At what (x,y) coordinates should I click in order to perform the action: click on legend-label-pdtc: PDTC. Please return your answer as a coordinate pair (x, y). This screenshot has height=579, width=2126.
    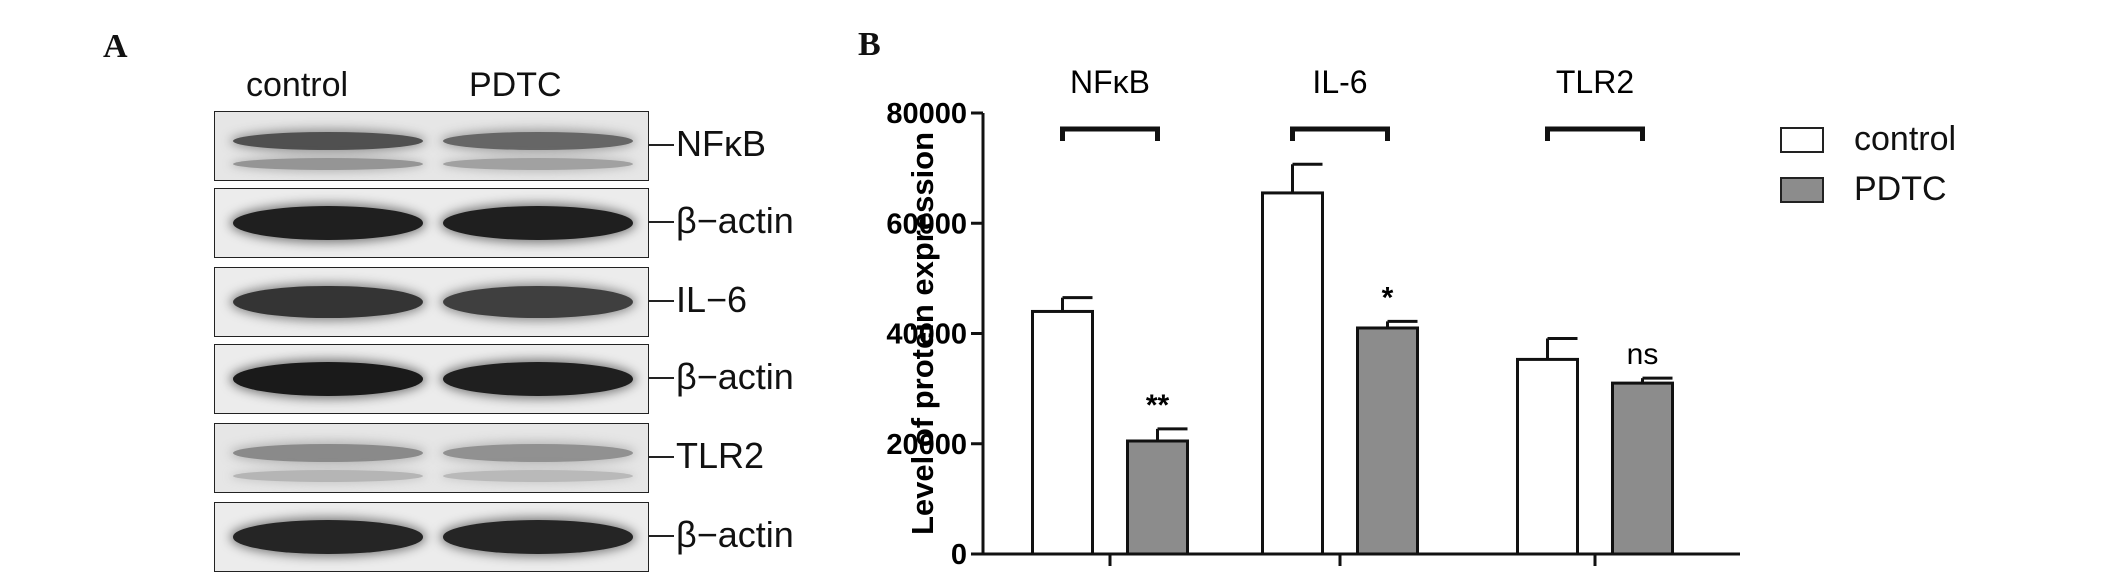
    Looking at the image, I should click on (1900, 189).